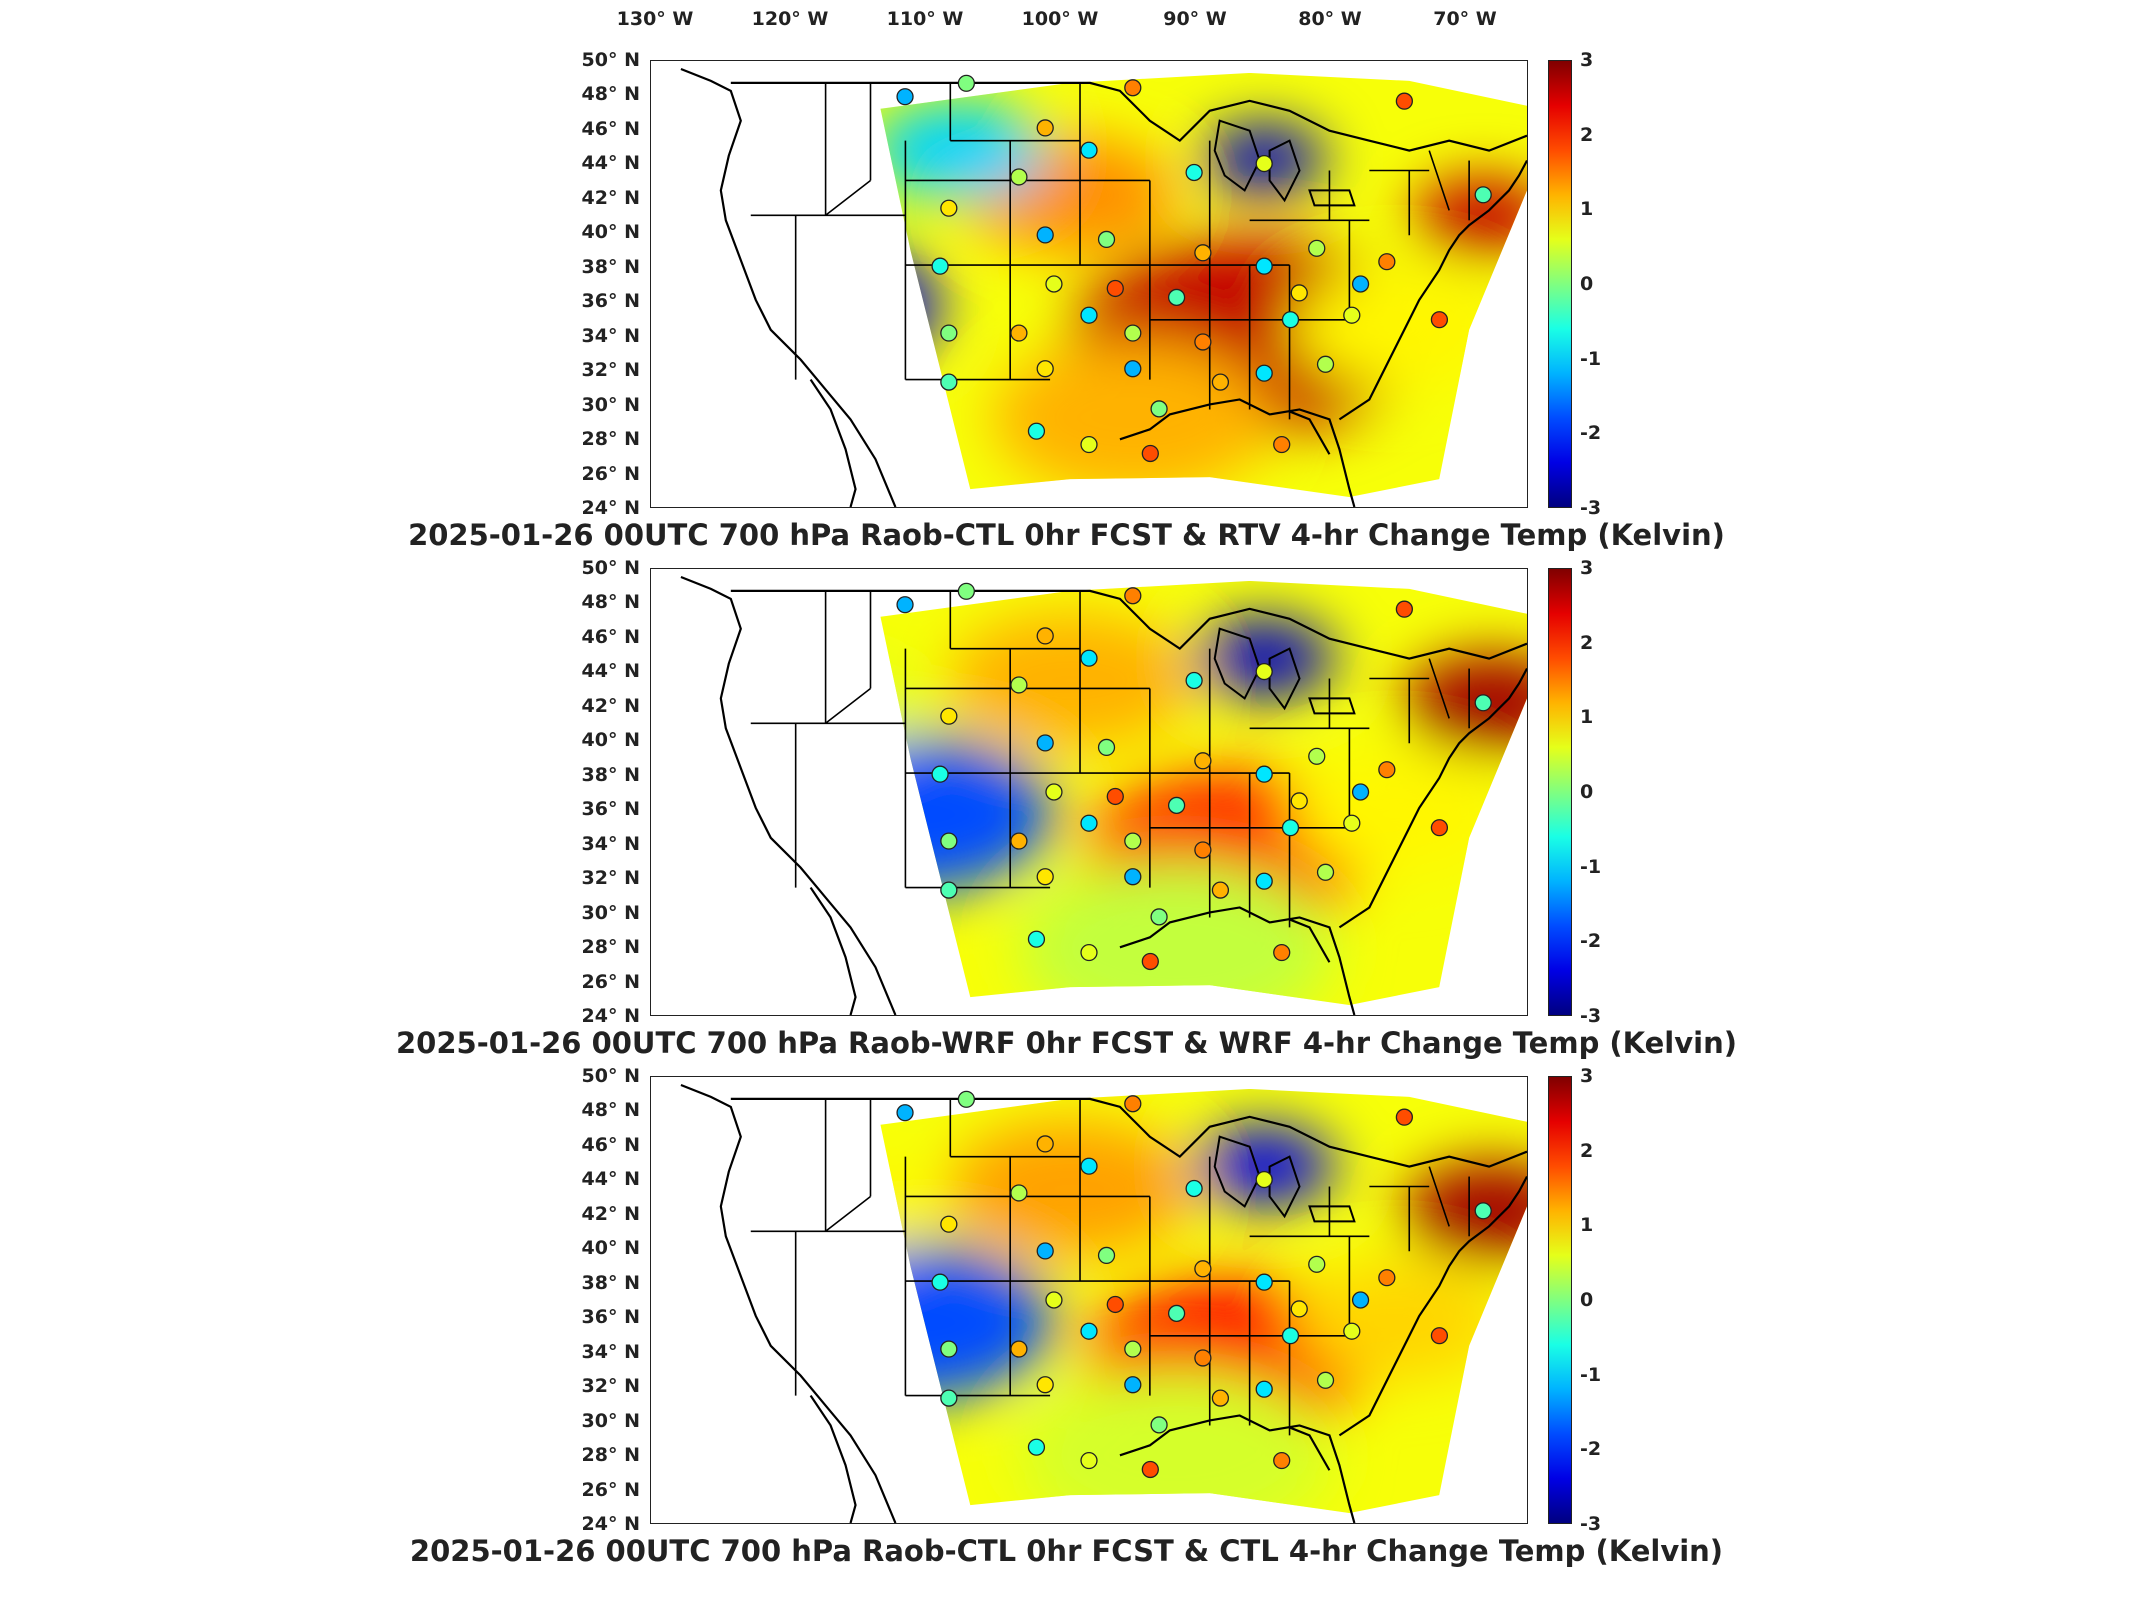  Describe the element at coordinates (610, 301) in the screenshot. I see `lat-label: 36° N` at that location.